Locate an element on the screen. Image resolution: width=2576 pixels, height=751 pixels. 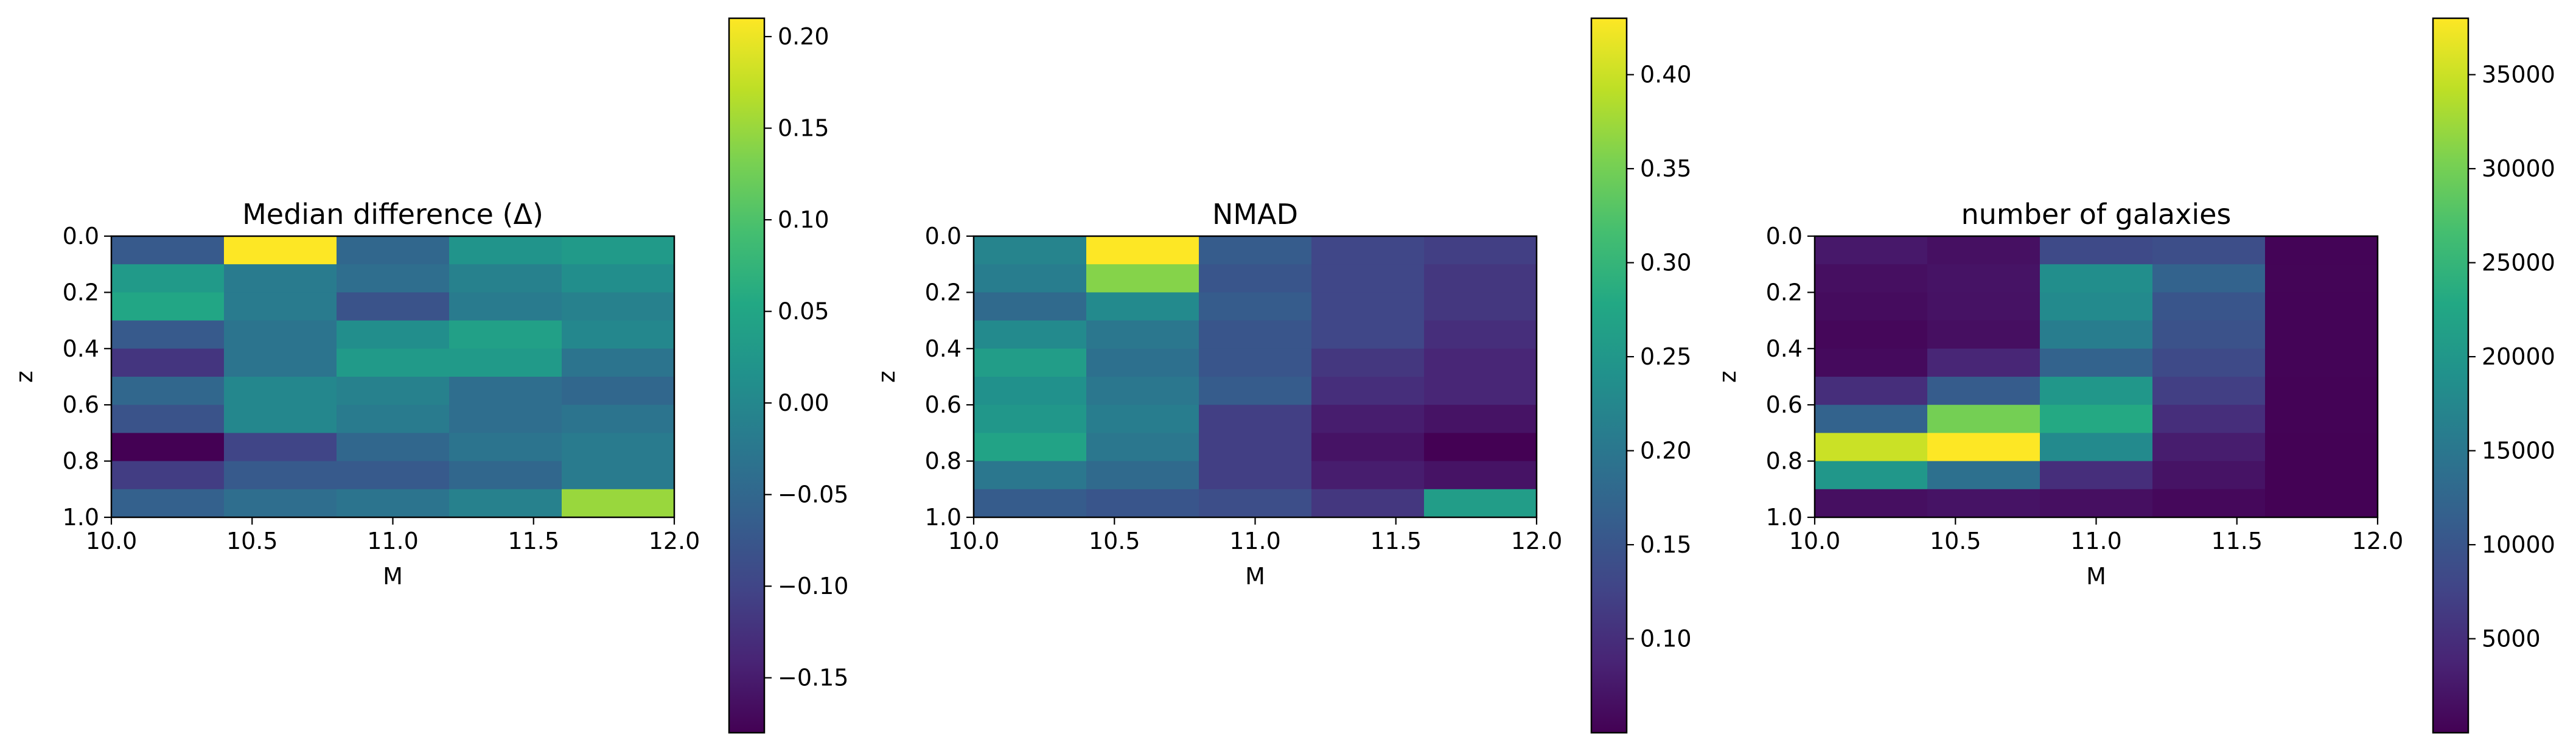
colorbar: −0.15 −0.10 −0.05 0.00 0.05 0.10 0.15 0.20 is located at coordinates (788, 375).